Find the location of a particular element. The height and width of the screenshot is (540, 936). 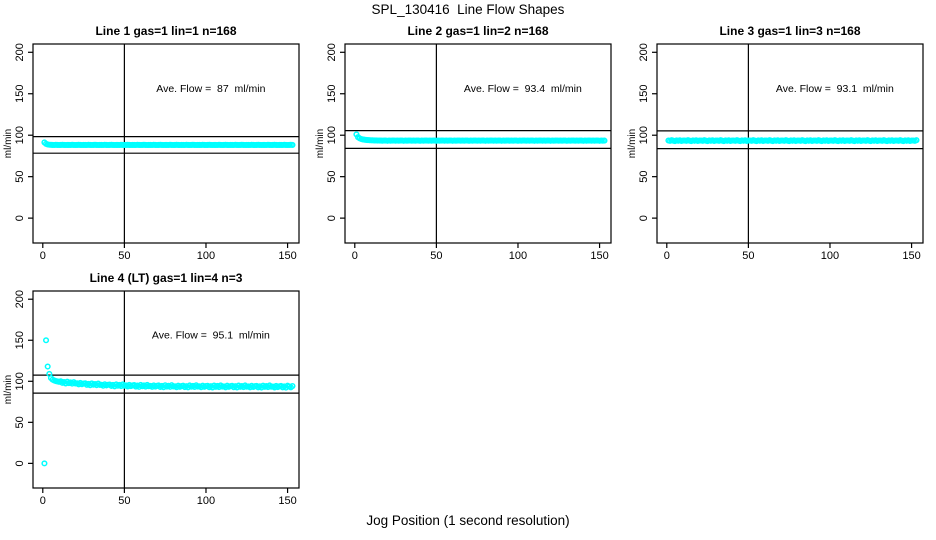

ave-flow-annotation: Ave. Flow = 93.1 ml/min is located at coordinates (835, 89).